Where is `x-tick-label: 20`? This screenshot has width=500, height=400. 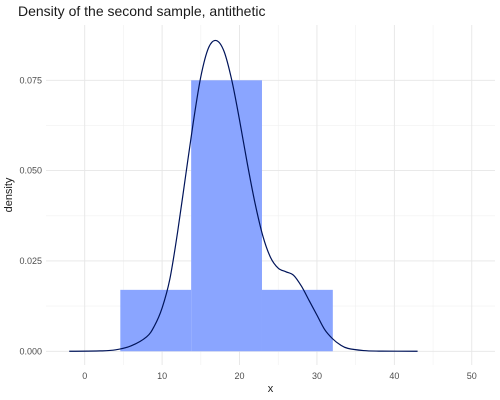
x-tick-label: 20 is located at coordinates (240, 376).